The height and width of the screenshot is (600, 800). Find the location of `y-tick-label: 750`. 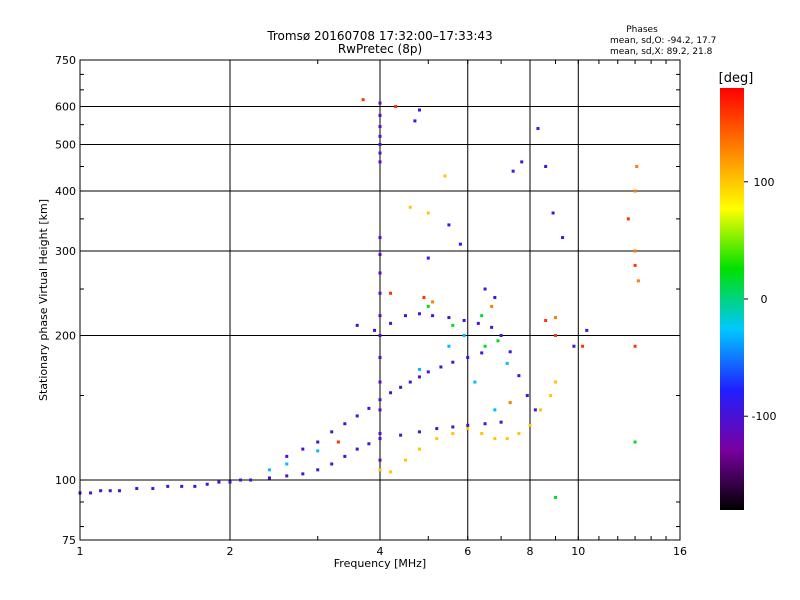

y-tick-label: 750 is located at coordinates (65, 60).